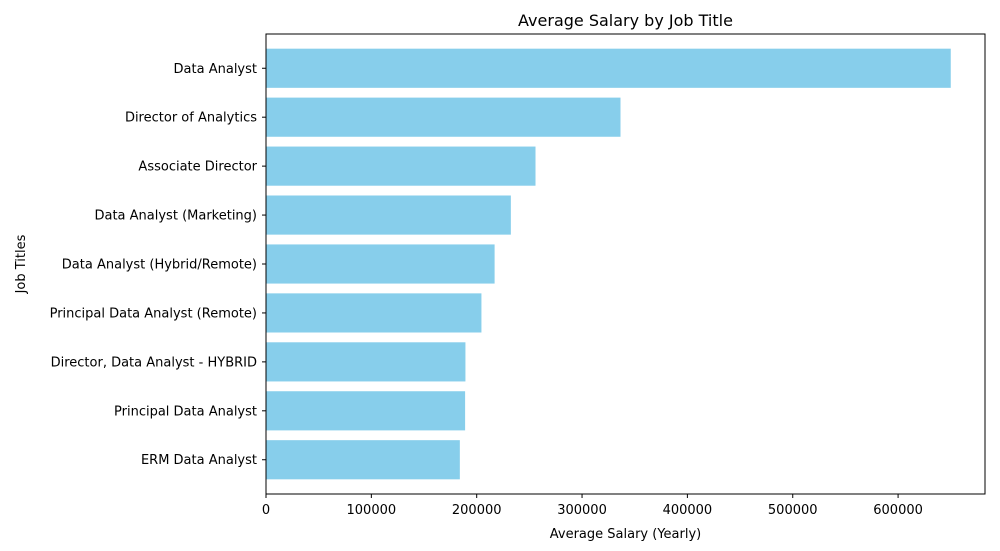  What do you see at coordinates (366, 411) in the screenshot?
I see `bar-principal-data-analyst` at bounding box center [366, 411].